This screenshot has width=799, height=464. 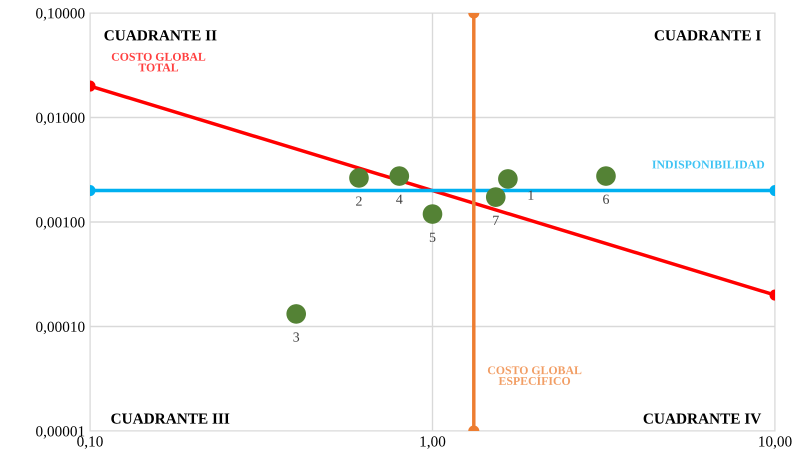 What do you see at coordinates (359, 201) in the screenshot?
I see `annotation: 2` at bounding box center [359, 201].